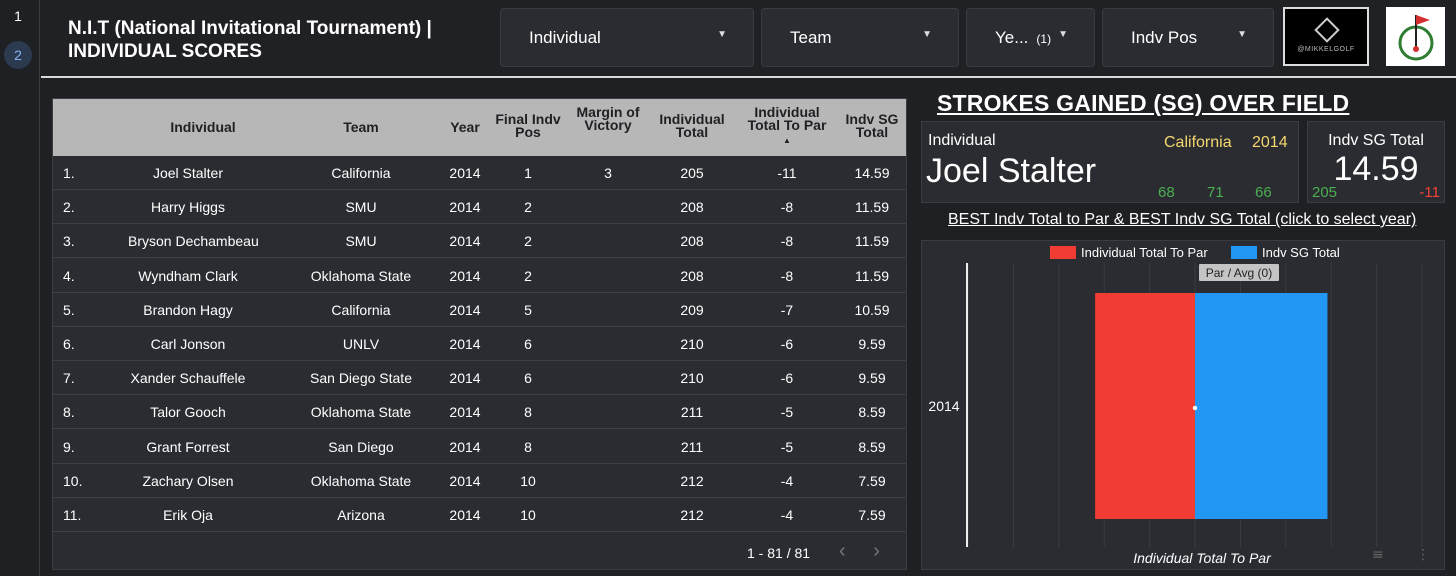 This screenshot has height=576, width=1456. What do you see at coordinates (787, 515) in the screenshot?
I see `cell-to-par: -4` at bounding box center [787, 515].